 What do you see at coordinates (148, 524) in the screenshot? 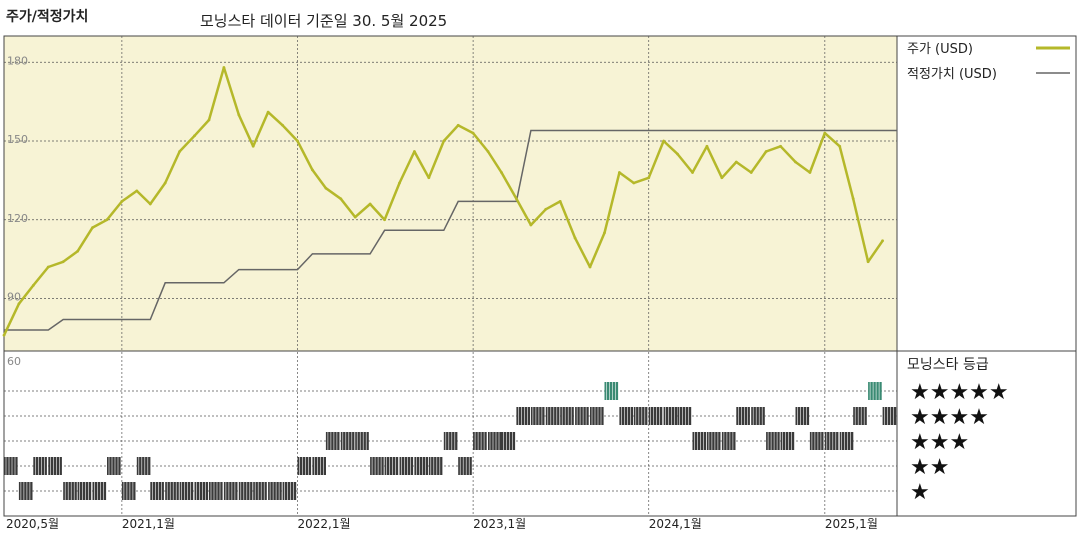
I see `x-tick-label: 2021,1월` at bounding box center [148, 524].